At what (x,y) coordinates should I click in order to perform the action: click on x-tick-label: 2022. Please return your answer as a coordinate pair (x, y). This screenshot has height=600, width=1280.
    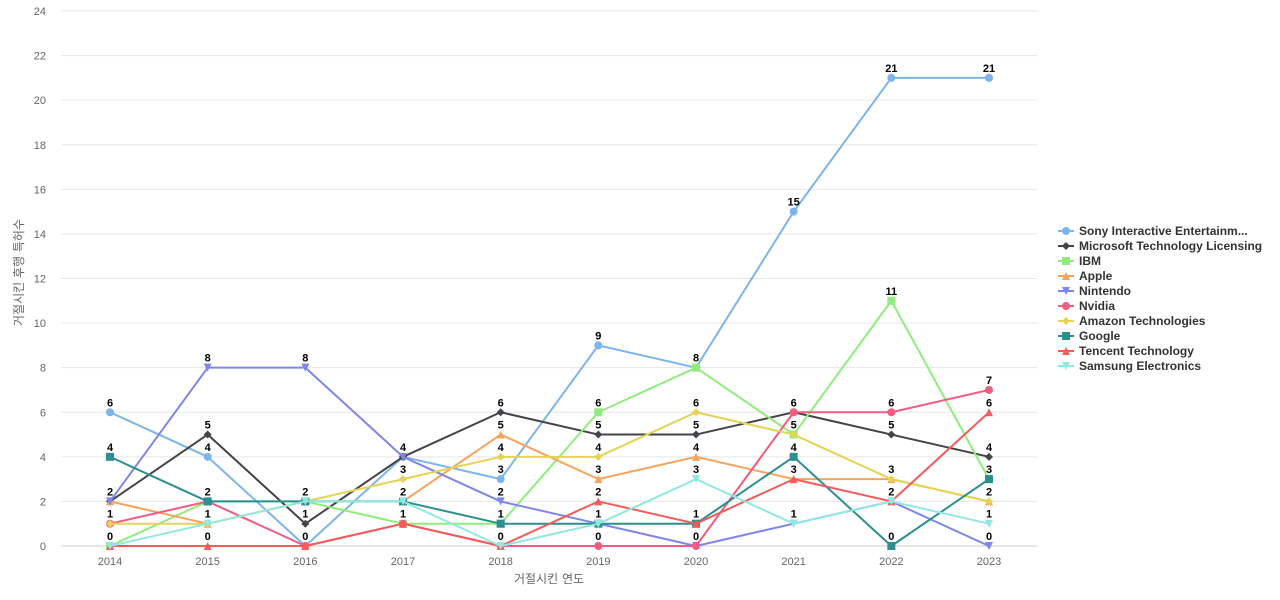
    Looking at the image, I should click on (891, 562).